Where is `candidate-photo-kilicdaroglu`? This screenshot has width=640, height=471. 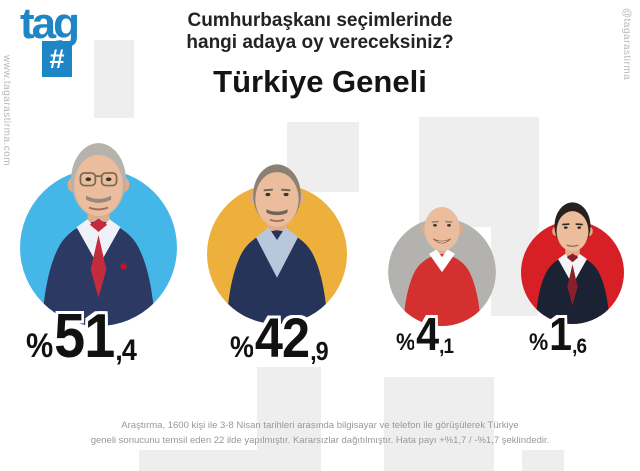
candidate-photo-kilicdaroglu is located at coordinates (98, 234).